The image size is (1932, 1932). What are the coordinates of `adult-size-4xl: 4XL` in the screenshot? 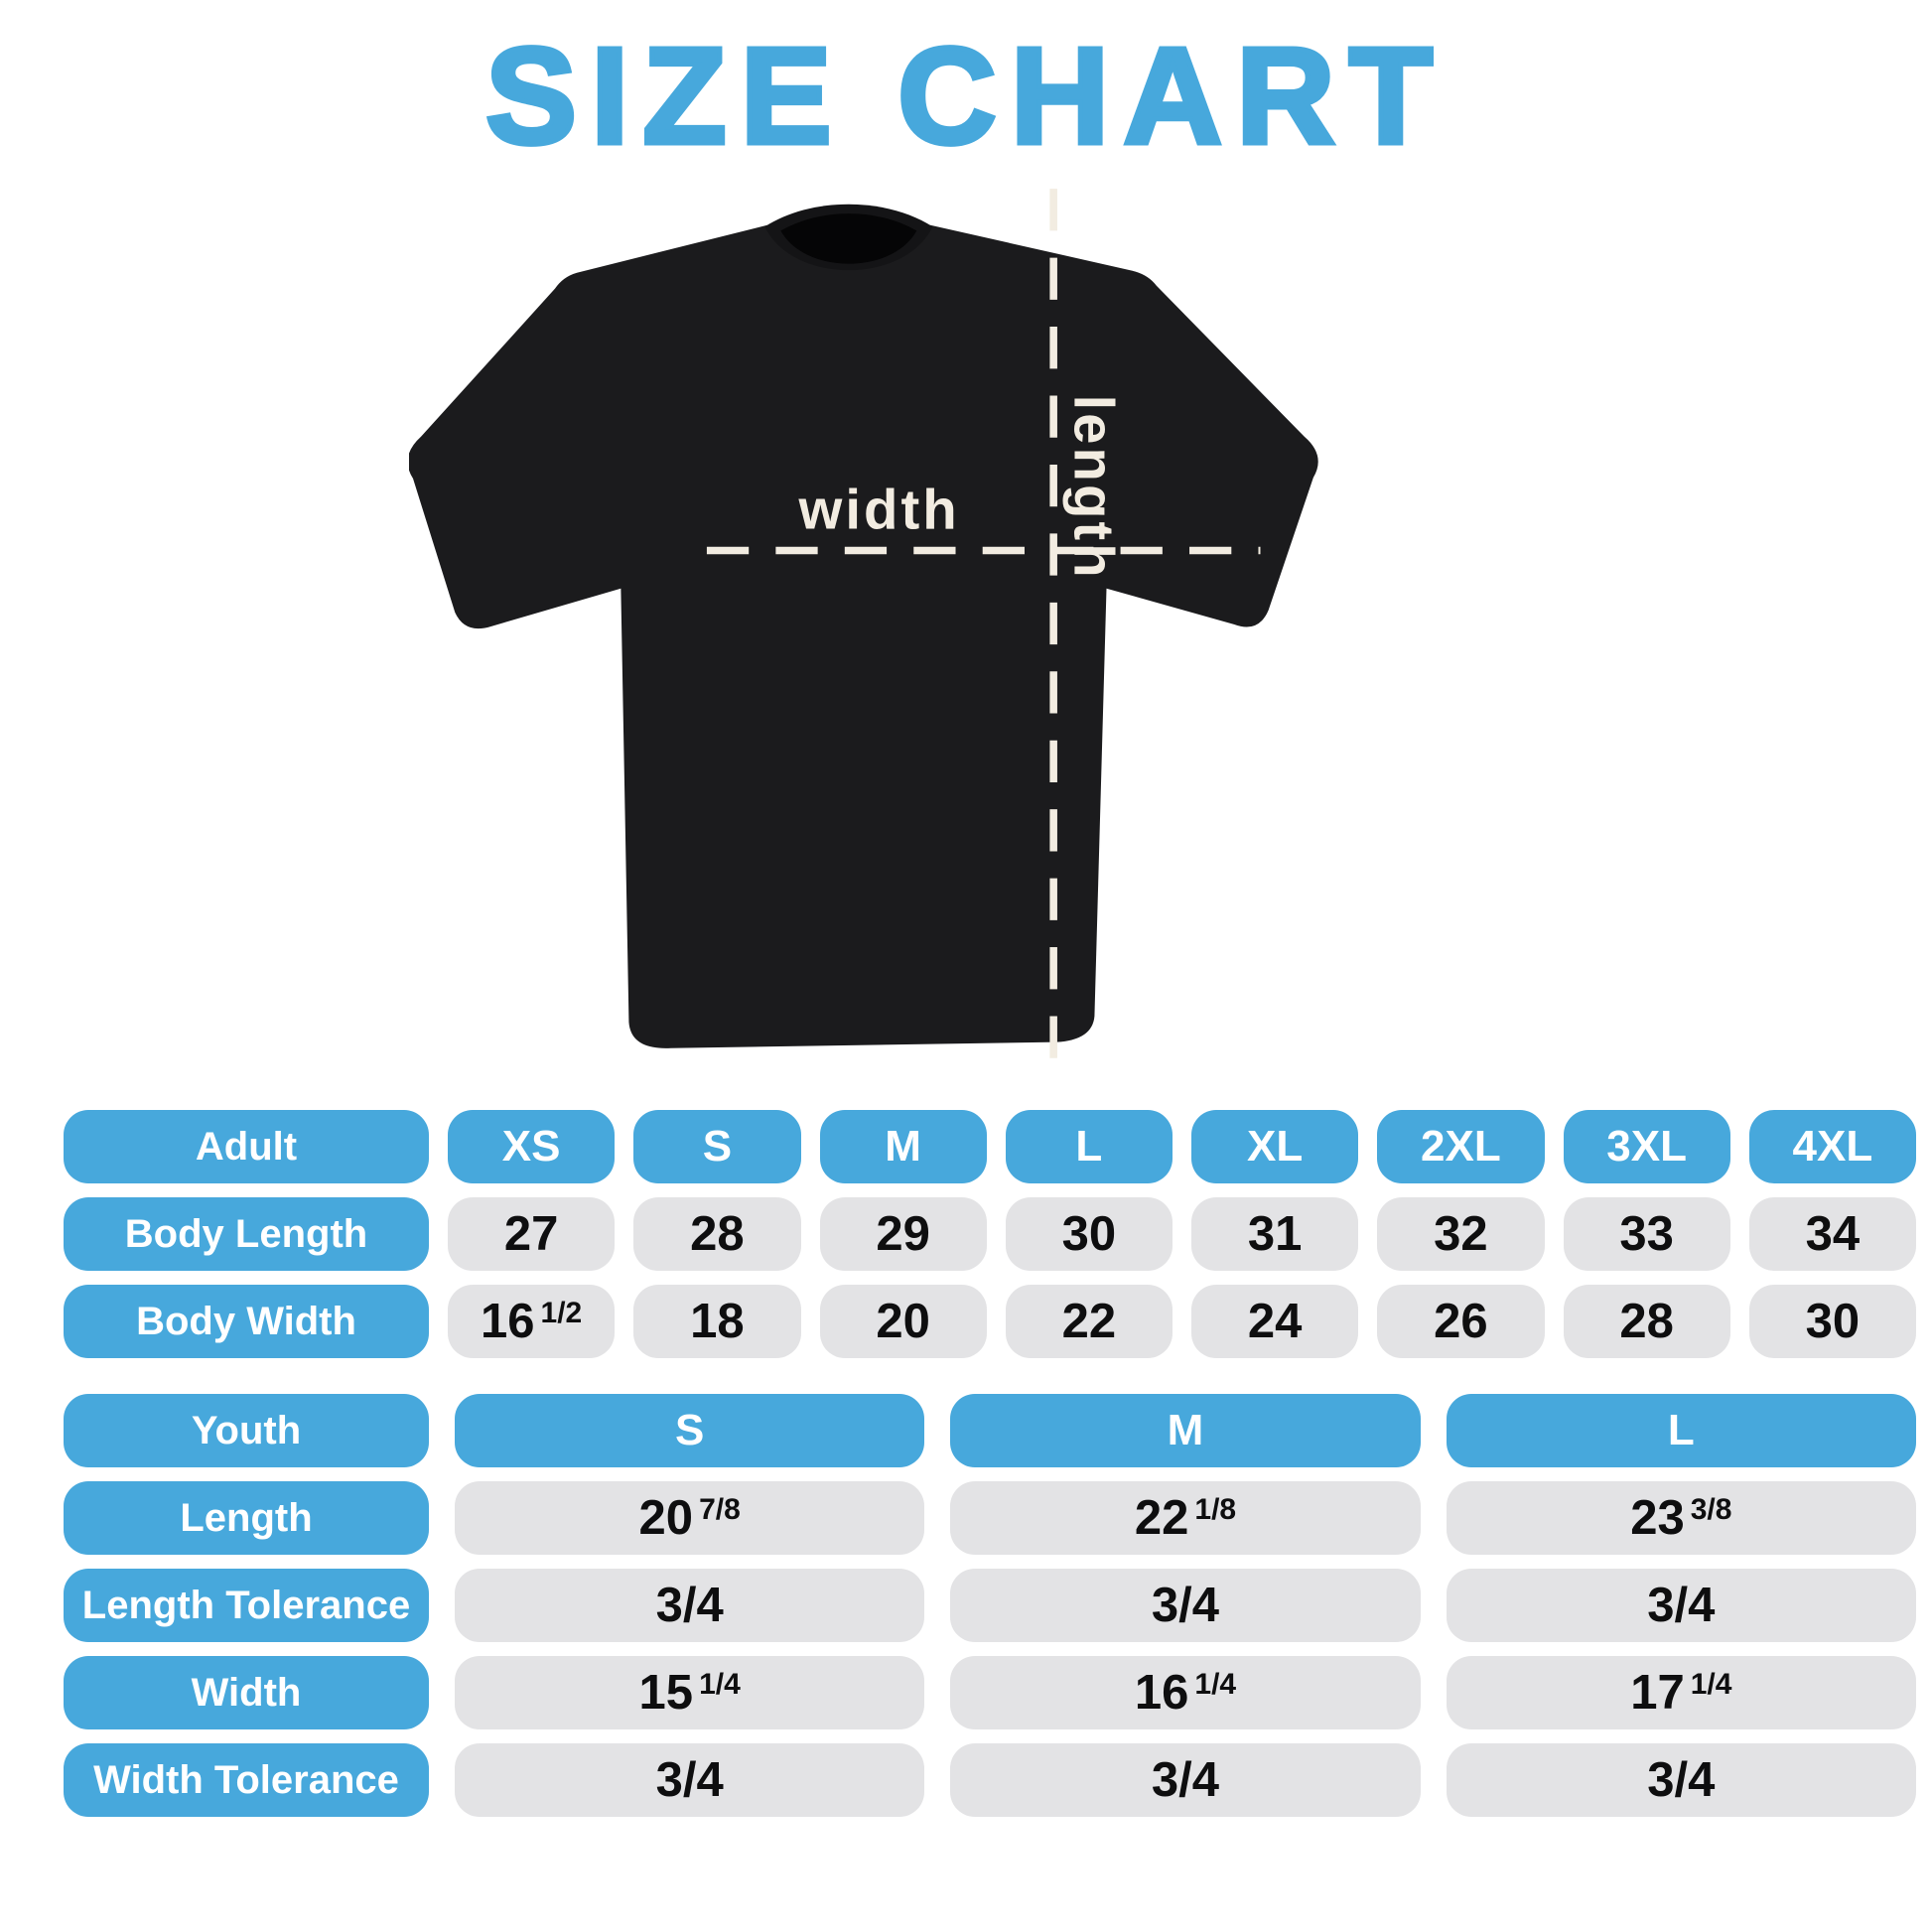 It's located at (1832, 1146).